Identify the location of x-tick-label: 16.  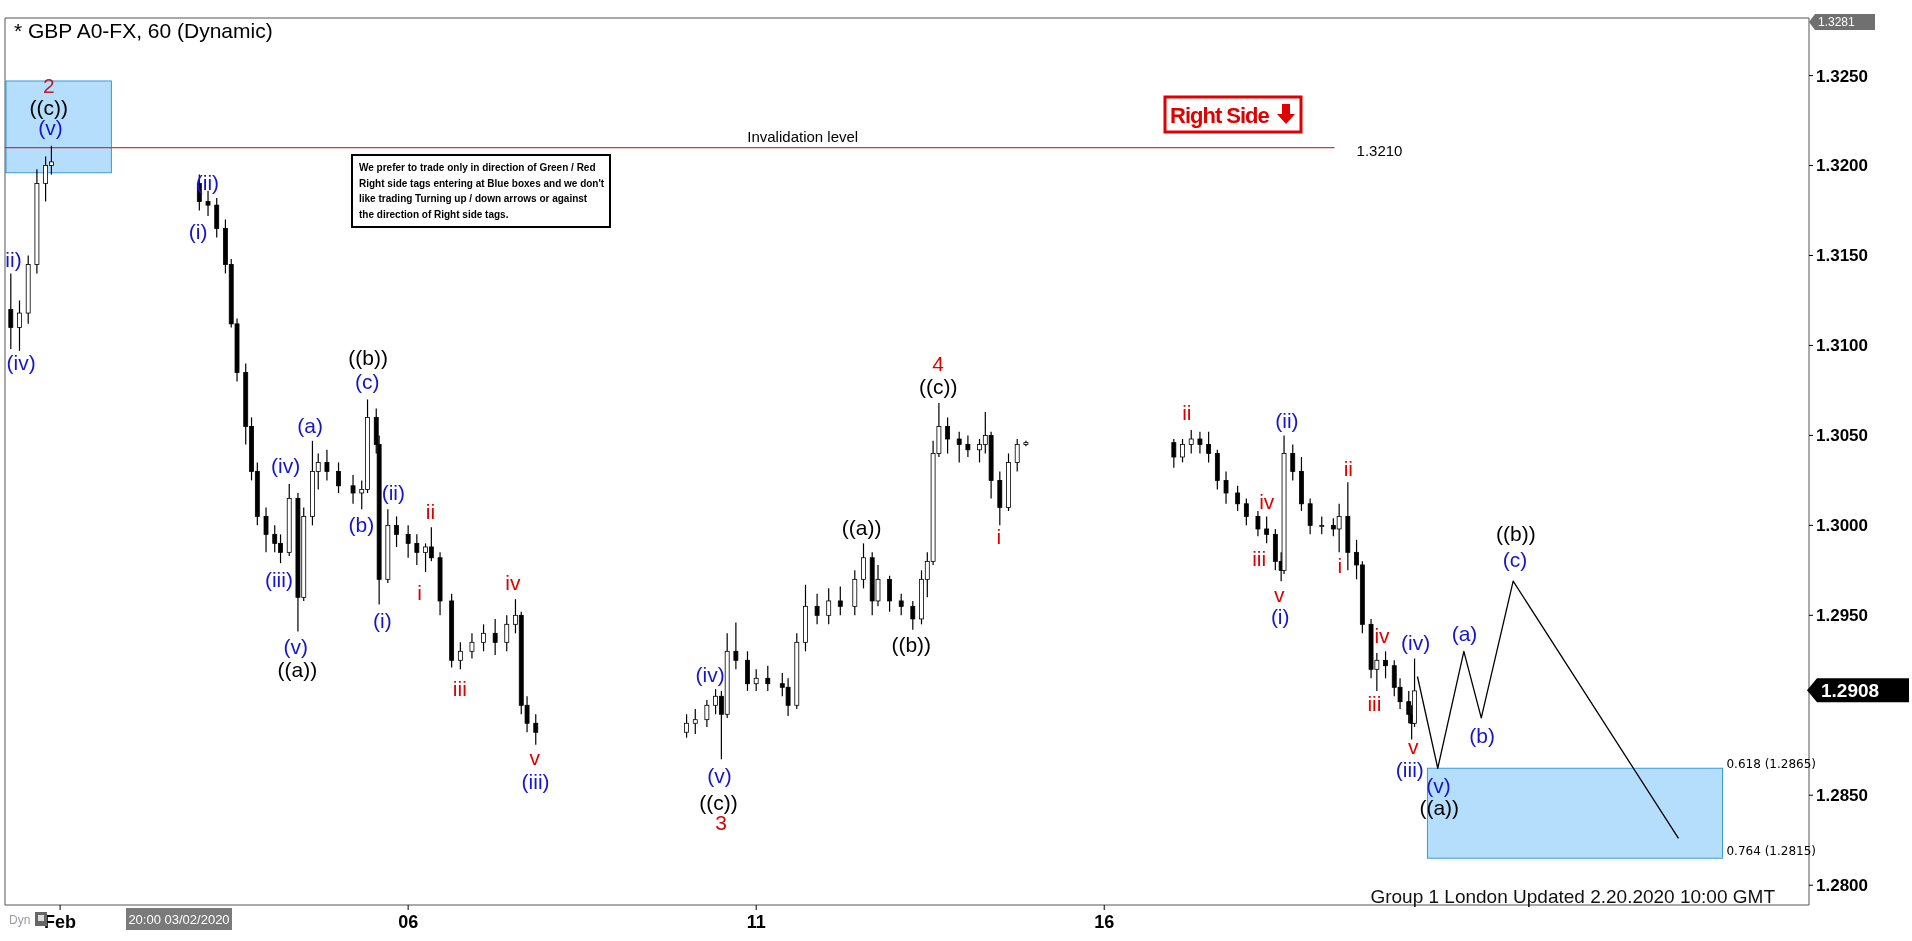
(1104, 922).